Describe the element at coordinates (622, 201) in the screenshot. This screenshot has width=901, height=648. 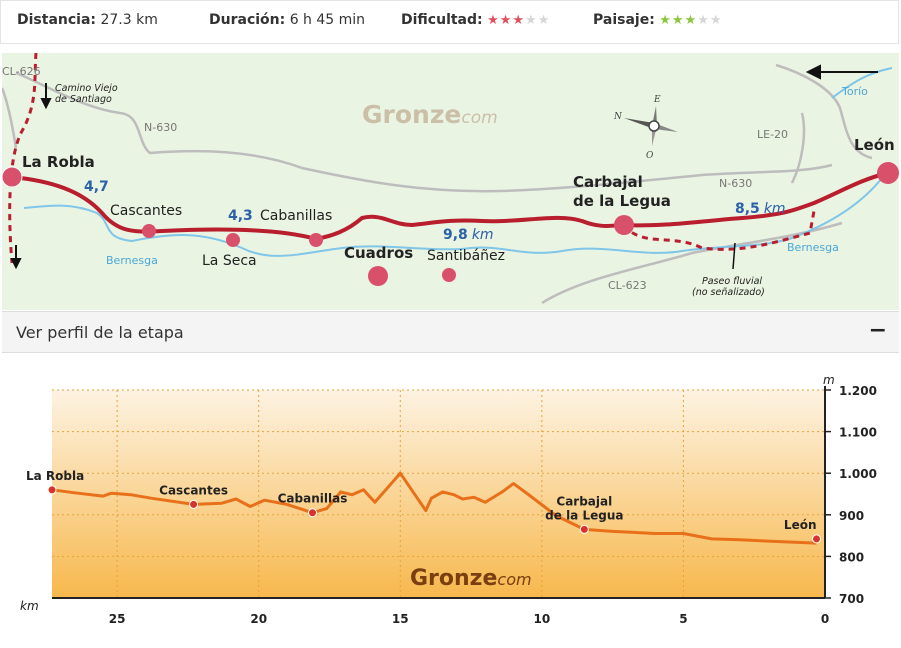
I see `town-label-de-la-legua: de la Legua` at that location.